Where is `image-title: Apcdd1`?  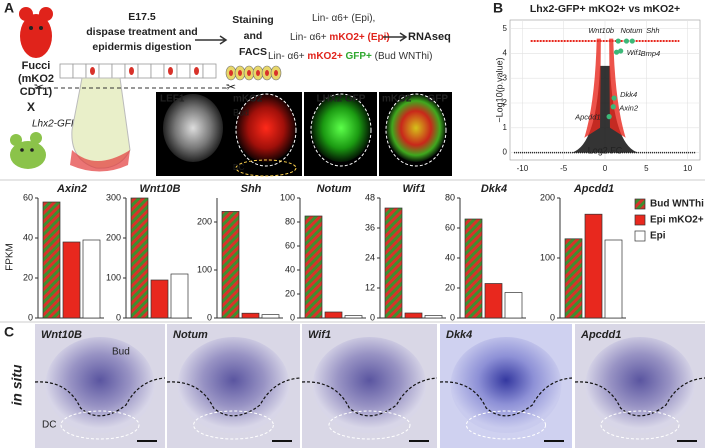 image-title: Apcdd1 is located at coordinates (600, 335).